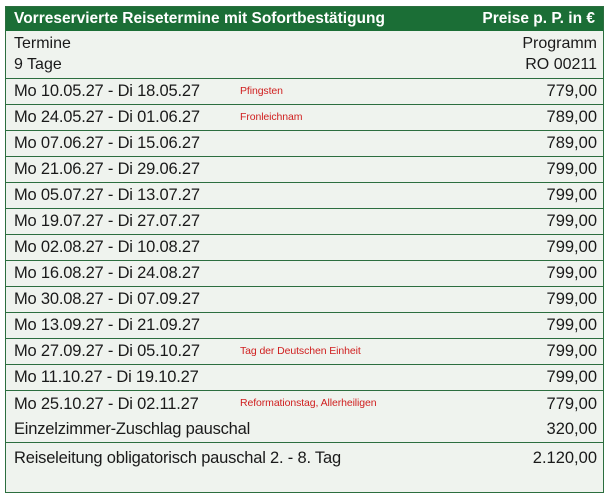 The width and height of the screenshot is (610, 501). I want to click on price-cell: 2.120,00, so click(564, 457).